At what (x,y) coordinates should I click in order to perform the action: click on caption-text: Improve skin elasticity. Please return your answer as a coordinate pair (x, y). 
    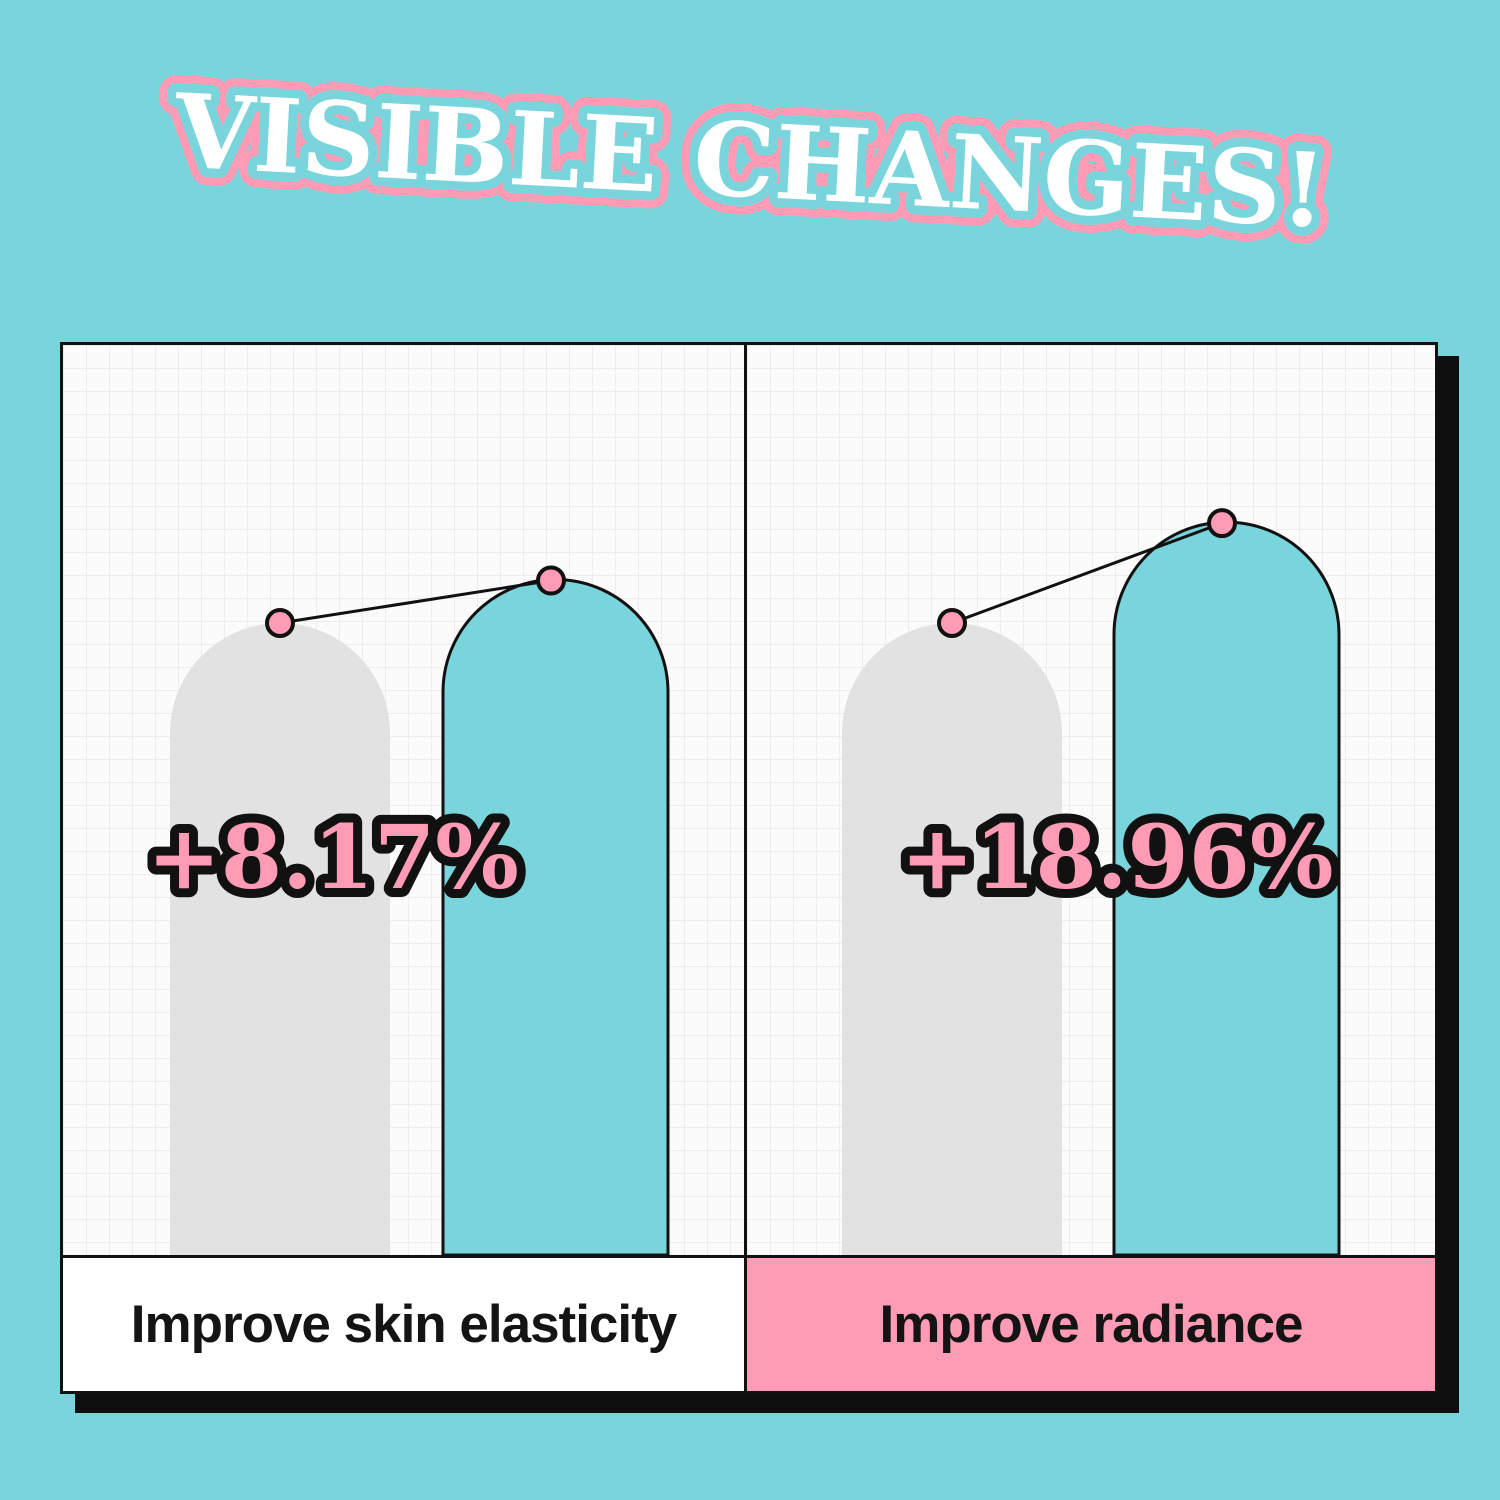
    Looking at the image, I should click on (404, 1324).